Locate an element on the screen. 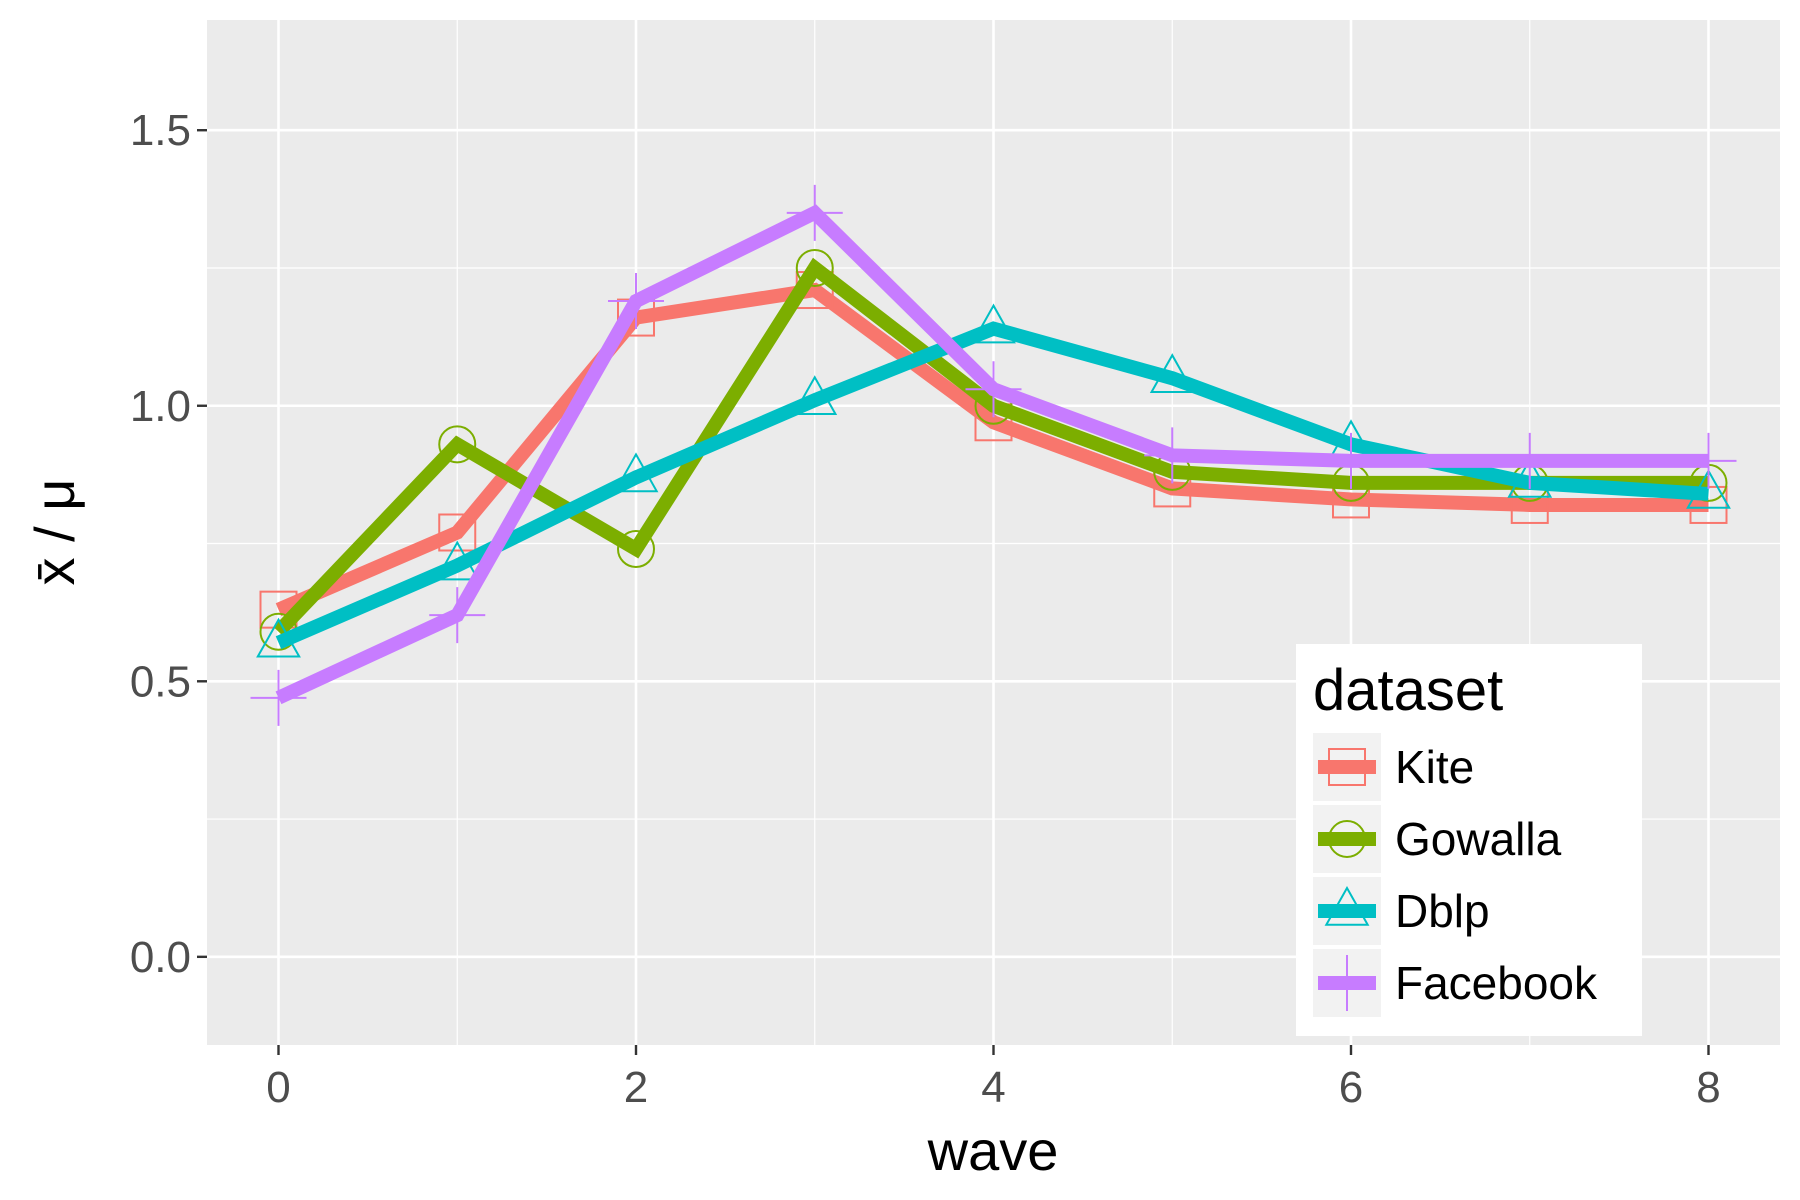 This screenshot has width=1800, height=1200. legend: dataset Kite Gowalla Dblp Facebook is located at coordinates (1469, 840).